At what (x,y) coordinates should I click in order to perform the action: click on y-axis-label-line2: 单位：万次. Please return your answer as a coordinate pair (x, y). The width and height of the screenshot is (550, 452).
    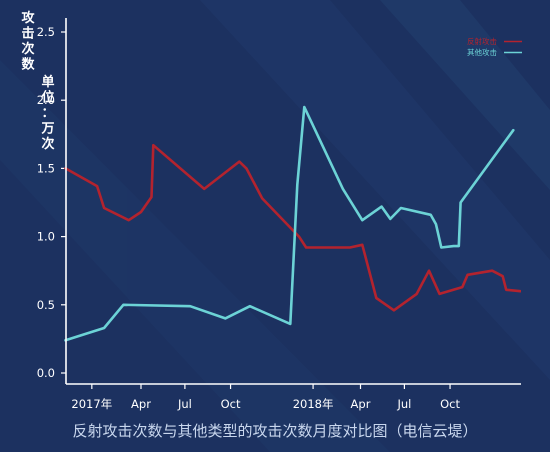
    Looking at the image, I should click on (47, 113).